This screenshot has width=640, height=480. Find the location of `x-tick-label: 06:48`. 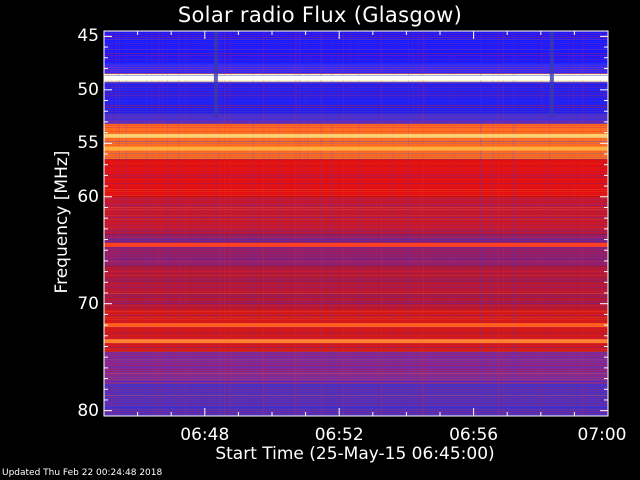

x-tick-label: 06:48 is located at coordinates (205, 435).